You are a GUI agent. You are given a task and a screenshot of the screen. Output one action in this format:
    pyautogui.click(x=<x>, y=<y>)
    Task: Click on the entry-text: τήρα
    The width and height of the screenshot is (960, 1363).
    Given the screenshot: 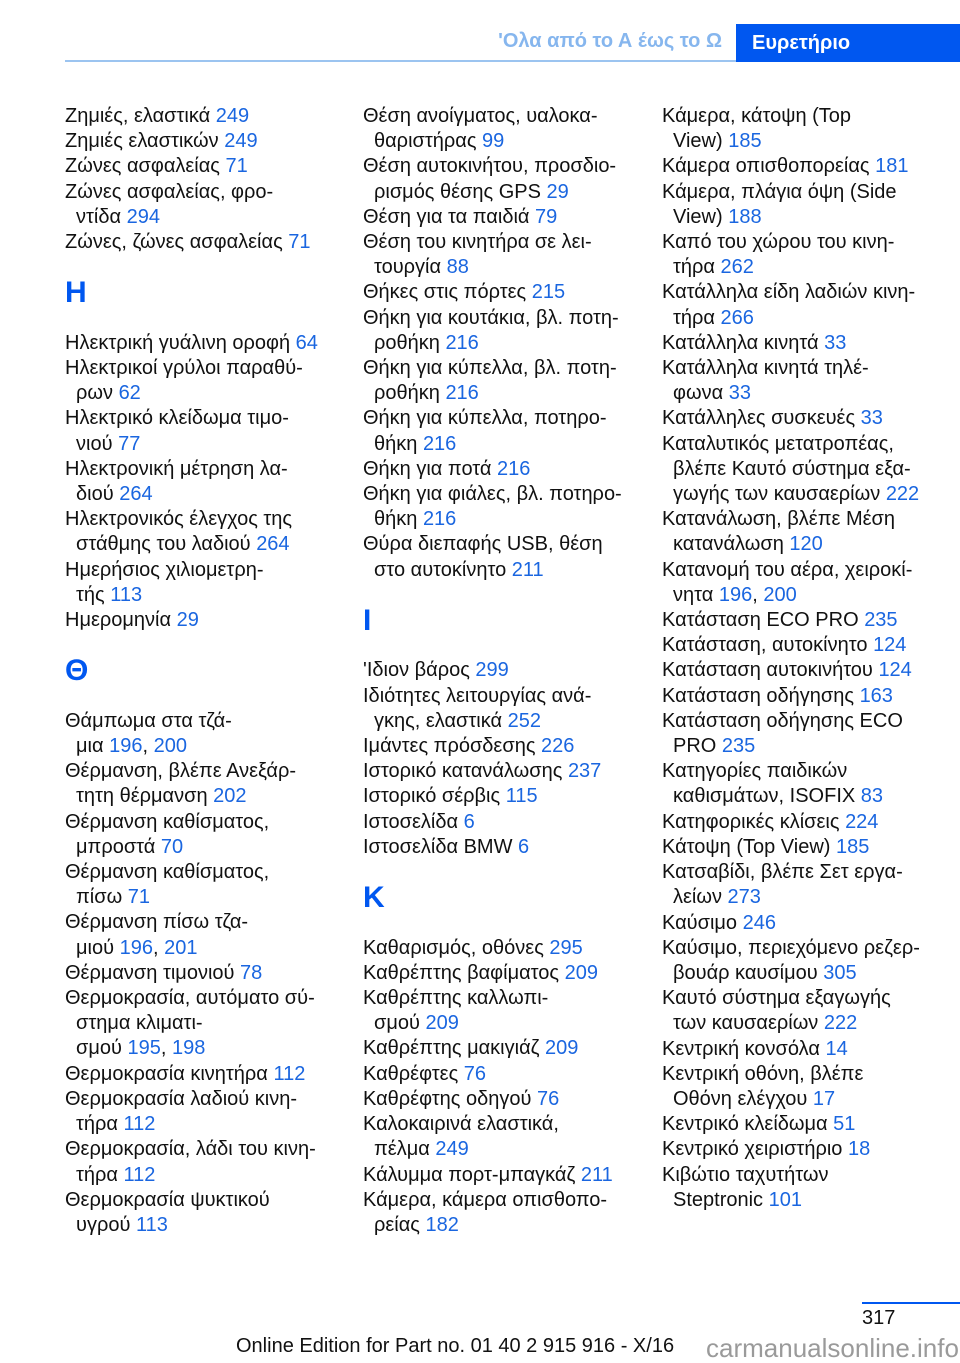 What is the action you would take?
    pyautogui.click(x=97, y=1124)
    